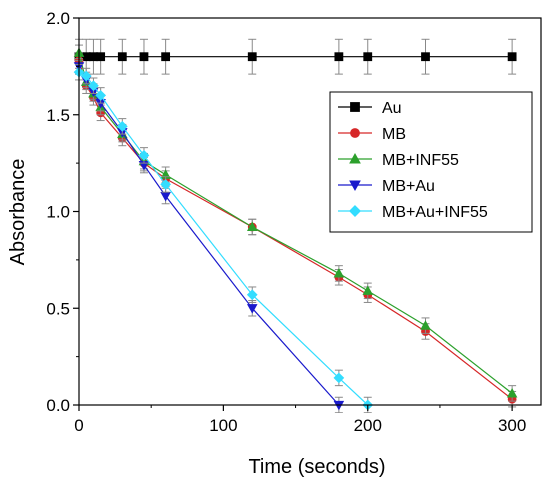 This screenshot has height=489, width=550. What do you see at coordinates (223, 425) in the screenshot?
I see `x-tick-label: 100` at bounding box center [223, 425].